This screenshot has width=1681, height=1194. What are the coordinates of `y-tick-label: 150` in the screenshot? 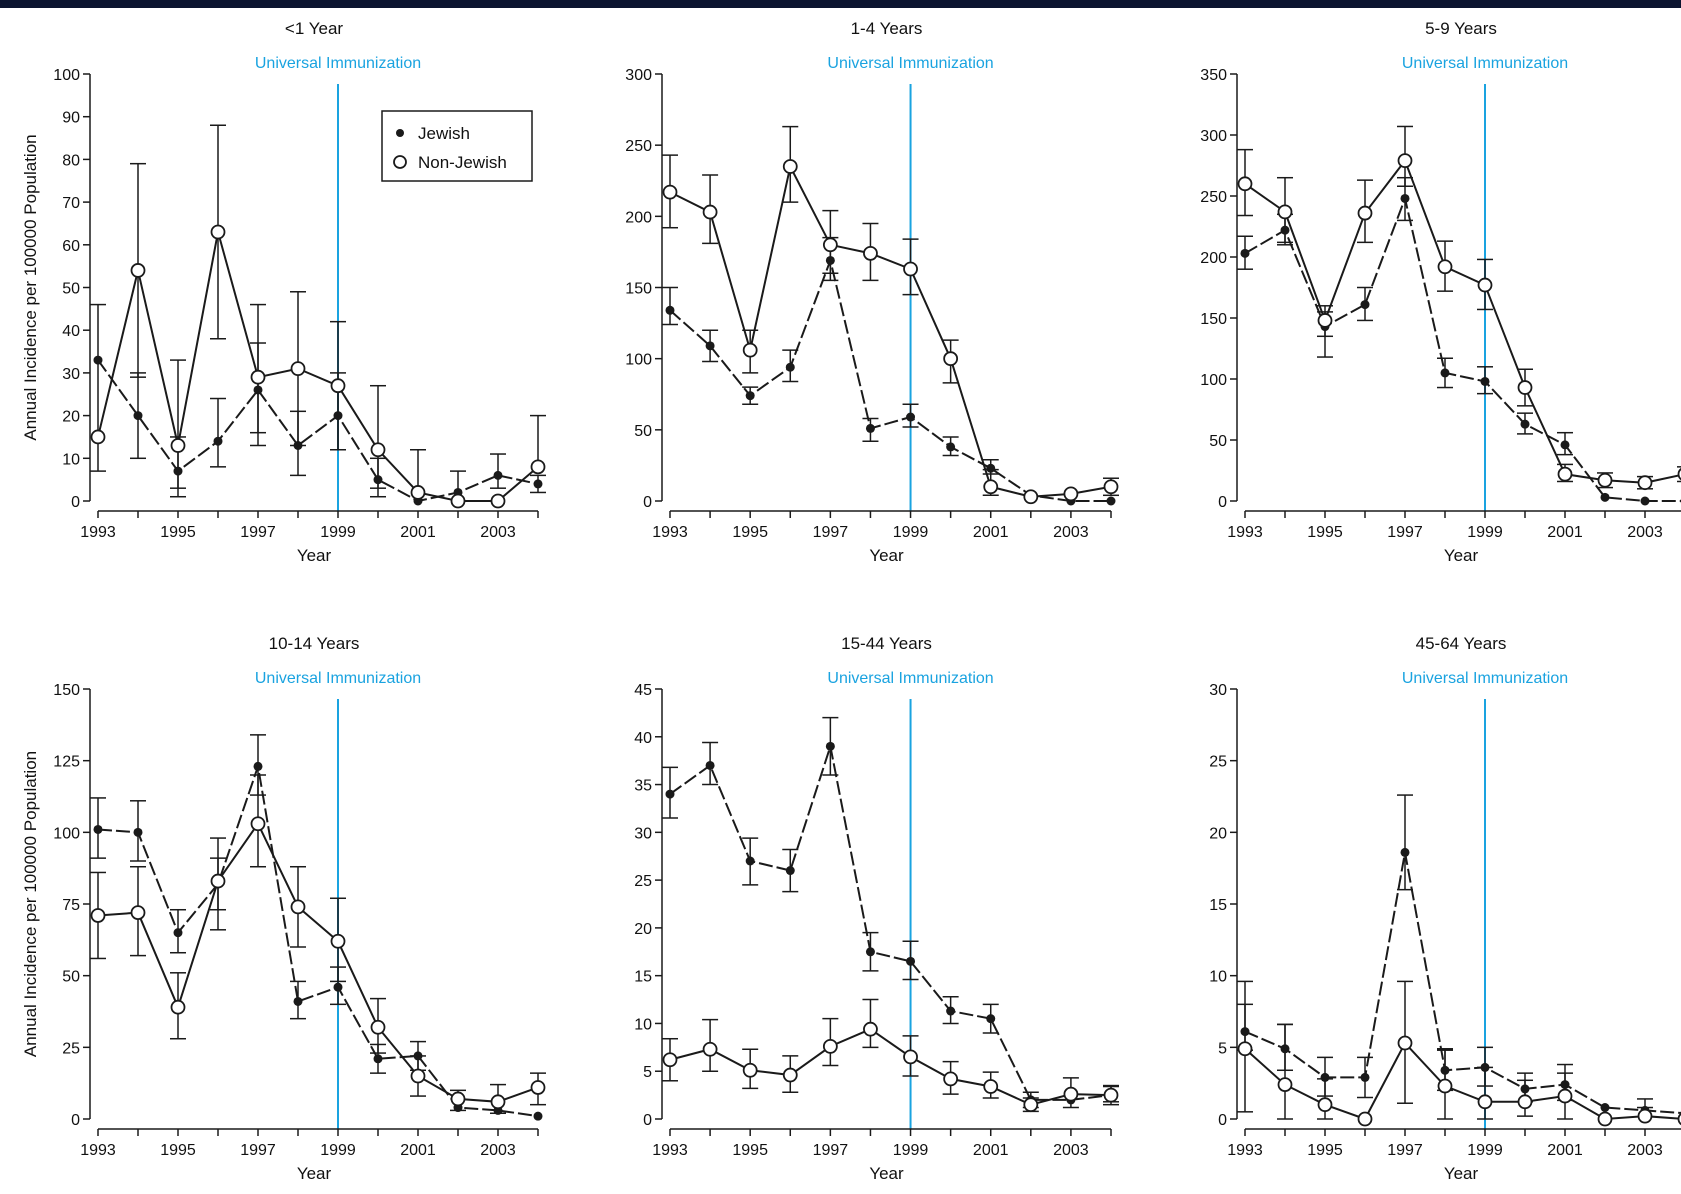 It's located at (1213, 319).